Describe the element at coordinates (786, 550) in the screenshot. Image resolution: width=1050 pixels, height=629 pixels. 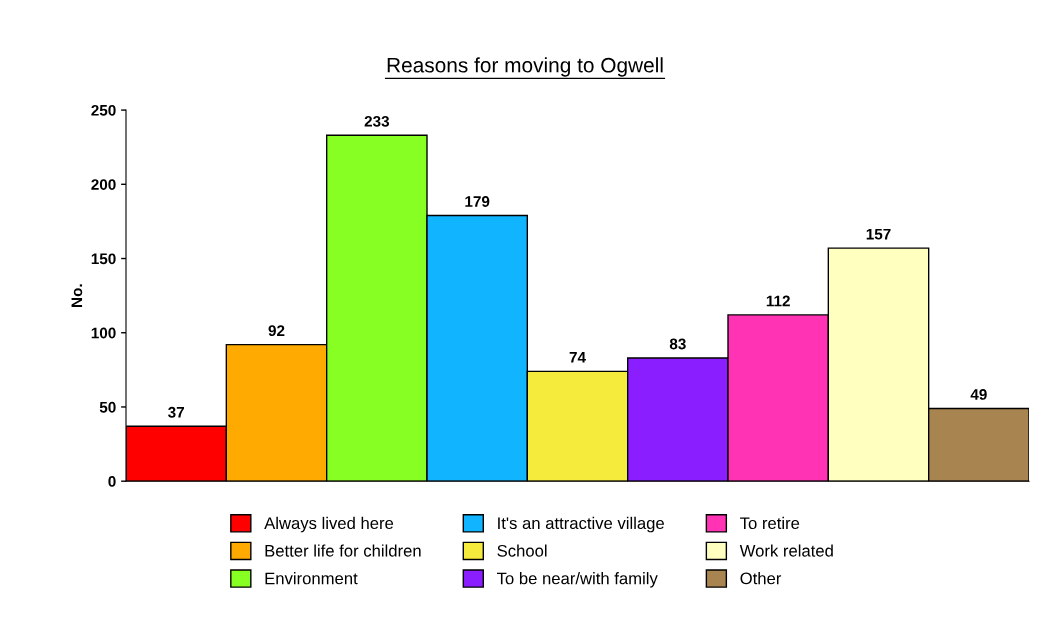
I see `legend-label: Work related` at that location.